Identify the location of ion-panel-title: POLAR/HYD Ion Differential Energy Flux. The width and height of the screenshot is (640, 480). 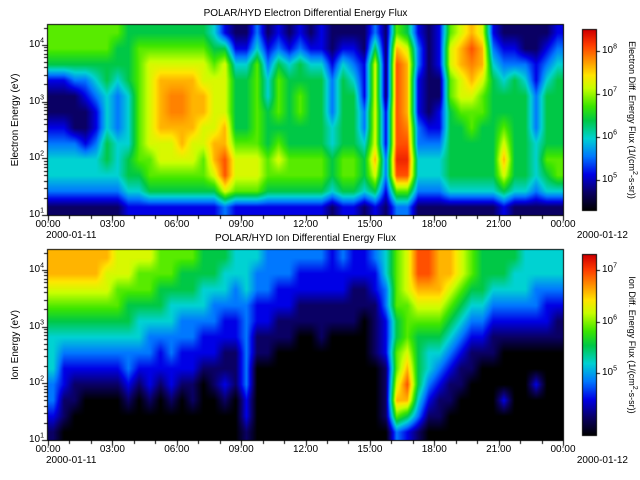
(305, 238).